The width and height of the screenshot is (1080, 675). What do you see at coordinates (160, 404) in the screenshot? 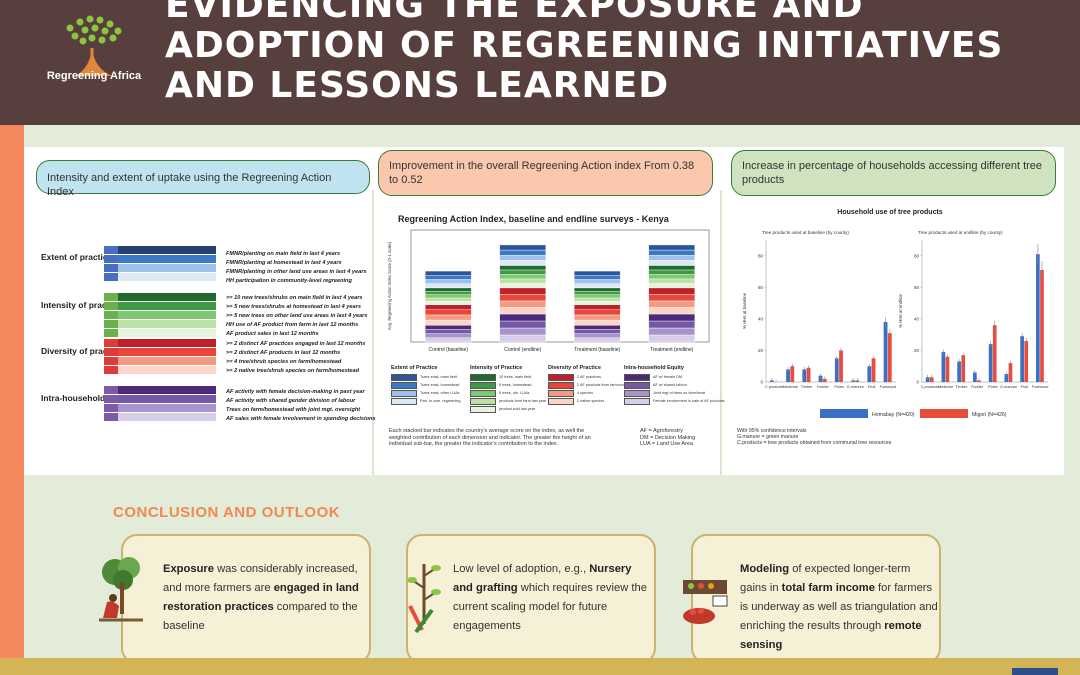
I see `equity-swatch-block` at bounding box center [160, 404].